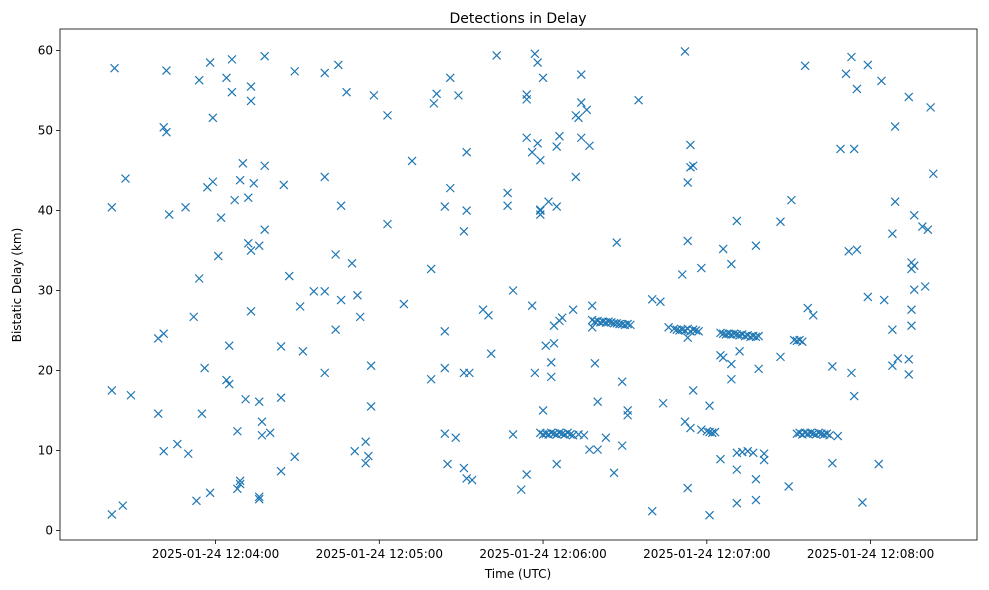  What do you see at coordinates (870, 554) in the screenshot?
I see `x-tick-label: 2025-01-24 12:08:00` at bounding box center [870, 554].